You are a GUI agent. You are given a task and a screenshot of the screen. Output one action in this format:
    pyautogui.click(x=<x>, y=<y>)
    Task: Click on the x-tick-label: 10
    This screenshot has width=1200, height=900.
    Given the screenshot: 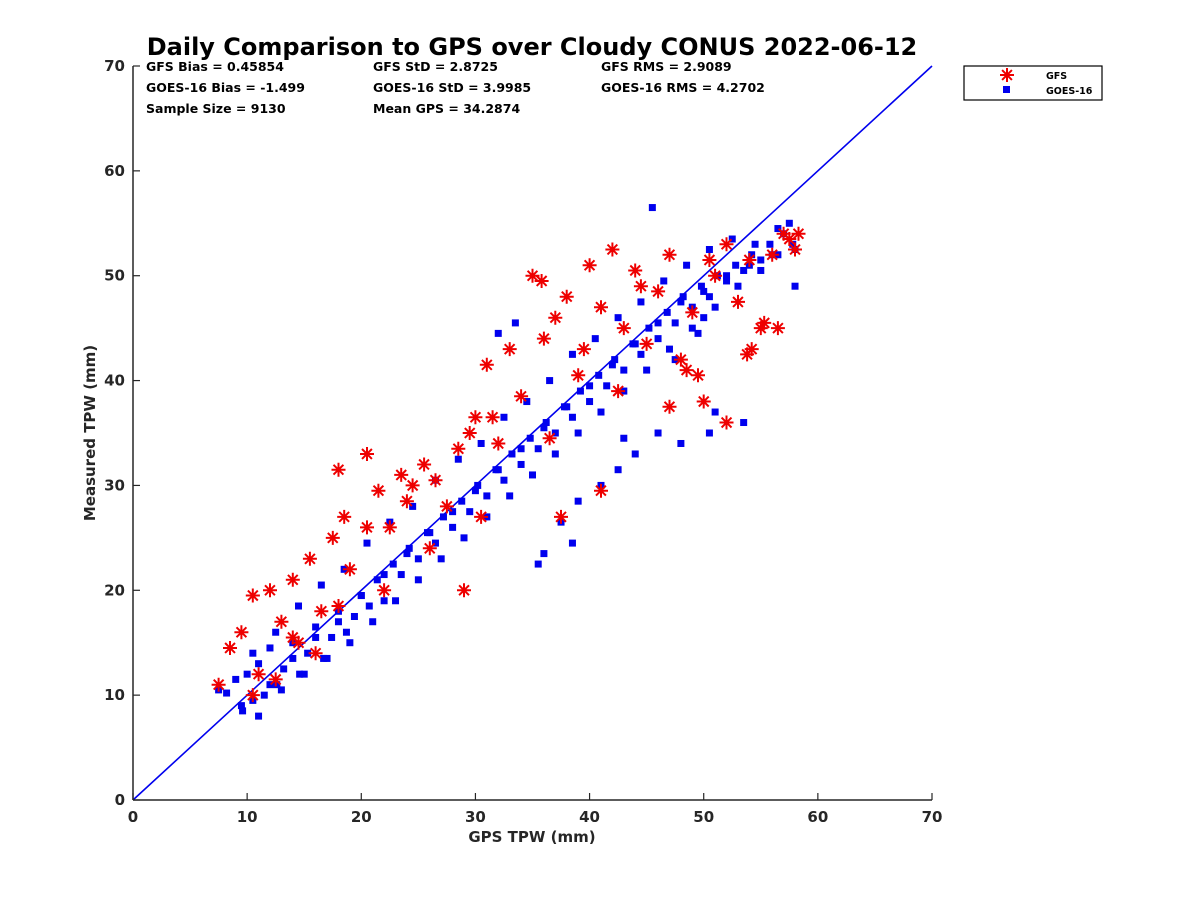 What is the action you would take?
    pyautogui.click(x=247, y=817)
    